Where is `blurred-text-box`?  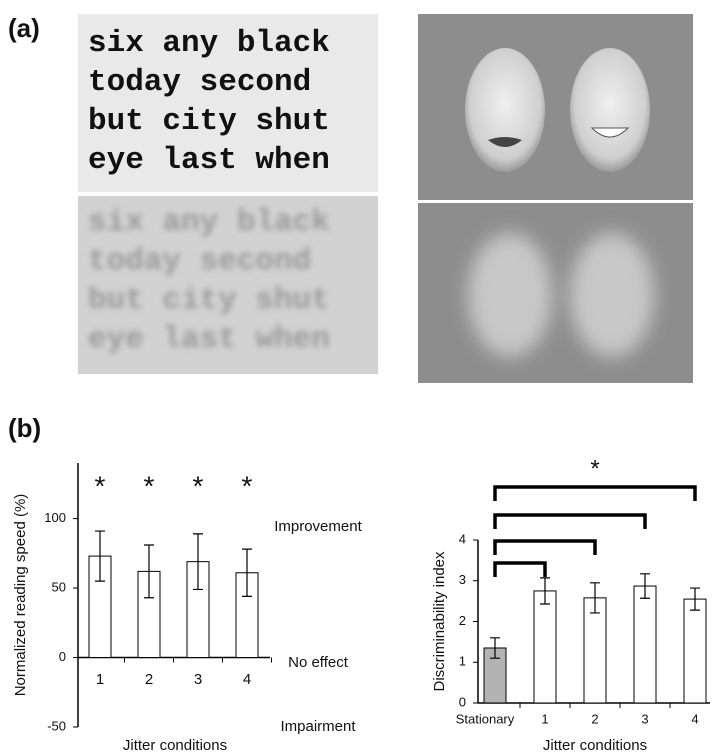 blurred-text-box is located at coordinates (228, 285).